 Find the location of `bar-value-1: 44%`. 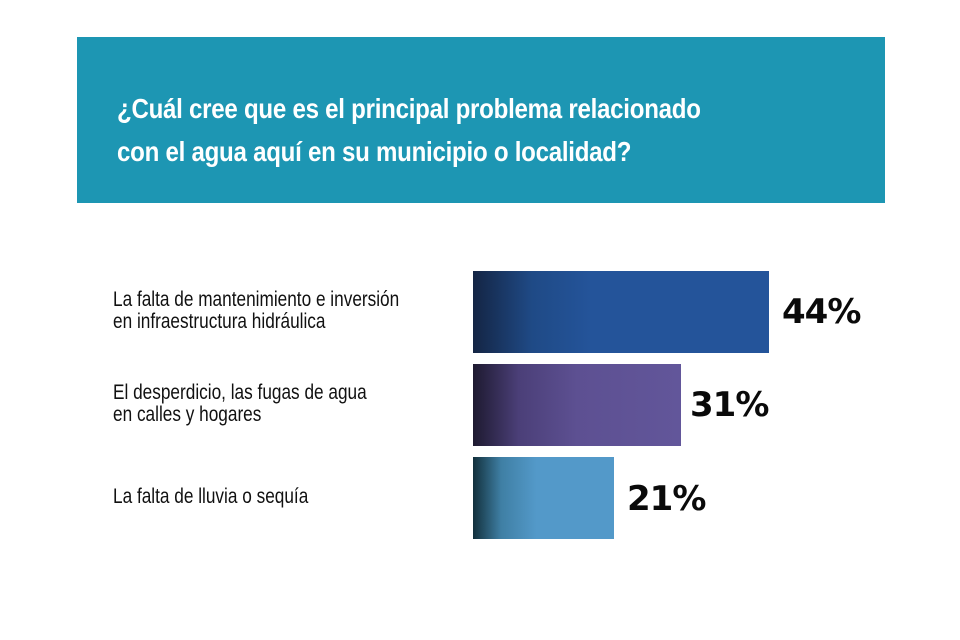

bar-value-1: 44% is located at coordinates (821, 312).